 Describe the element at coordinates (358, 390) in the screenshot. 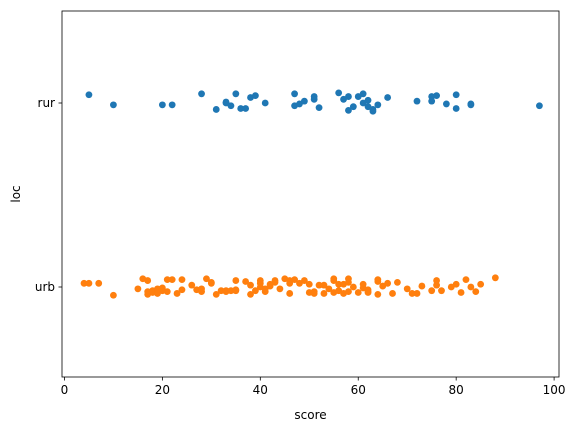

I see `x-tick-label: 60` at that location.